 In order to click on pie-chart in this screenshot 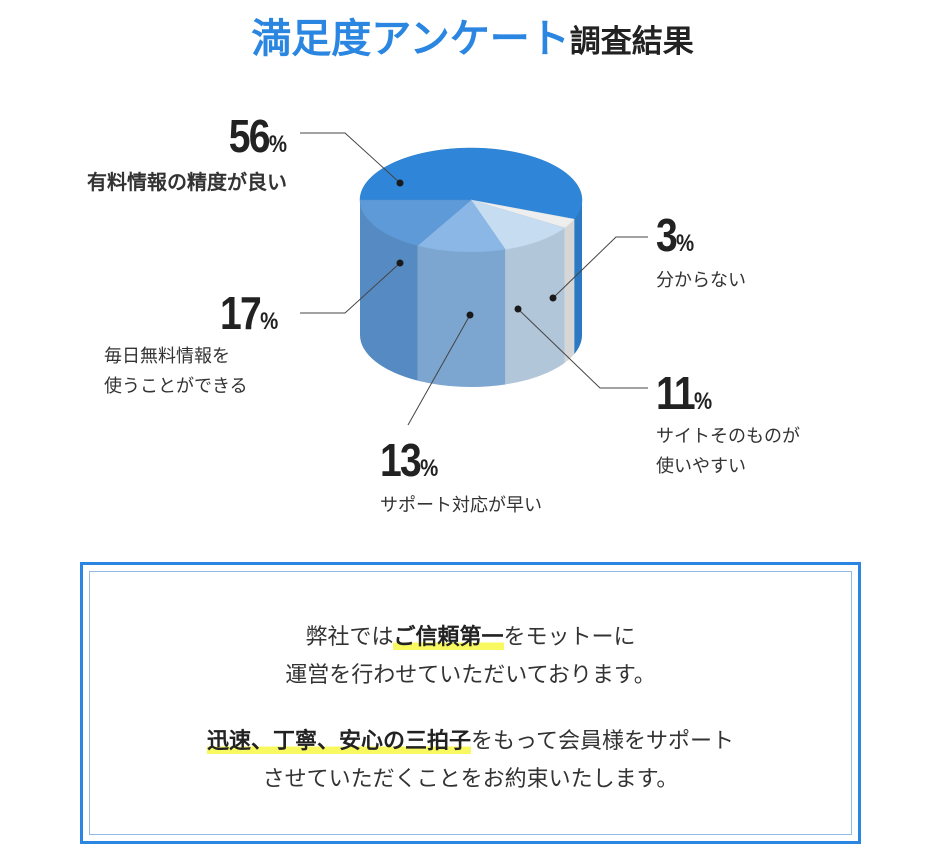, I will do `click(474, 279)`.